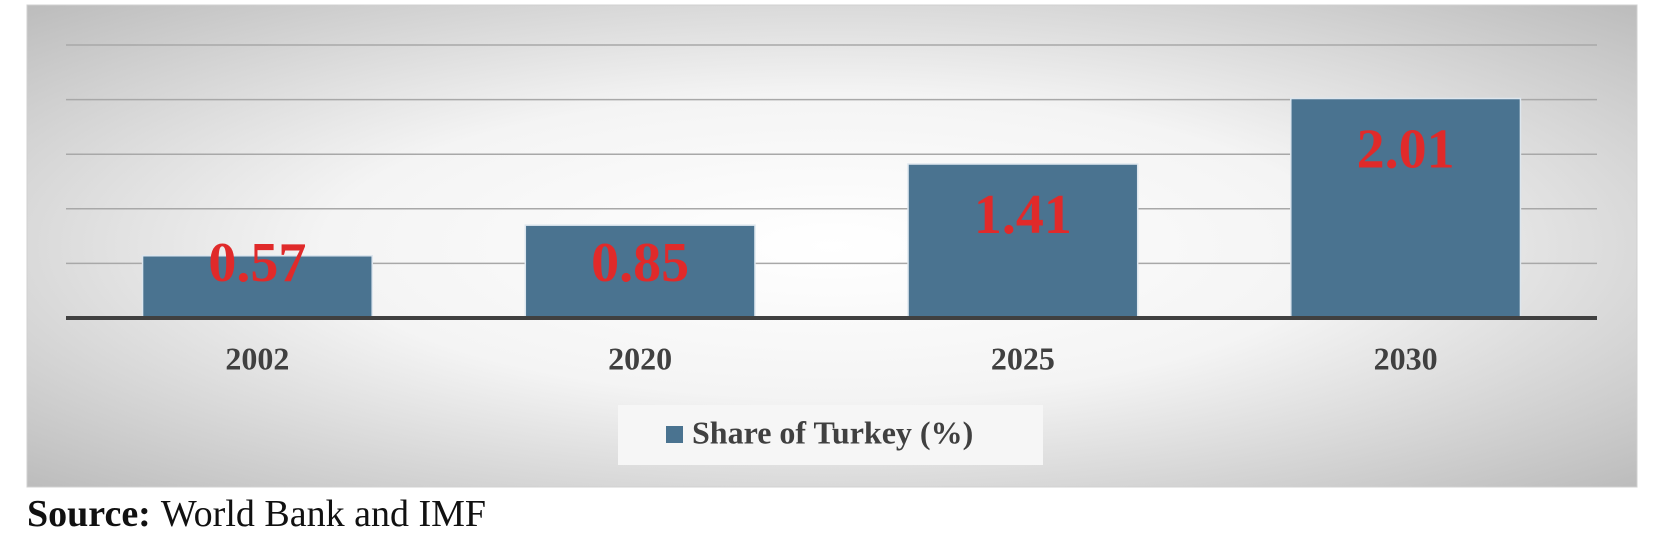 The image size is (1670, 544). Describe the element at coordinates (89, 514) in the screenshot. I see `source-label: Source:` at that location.